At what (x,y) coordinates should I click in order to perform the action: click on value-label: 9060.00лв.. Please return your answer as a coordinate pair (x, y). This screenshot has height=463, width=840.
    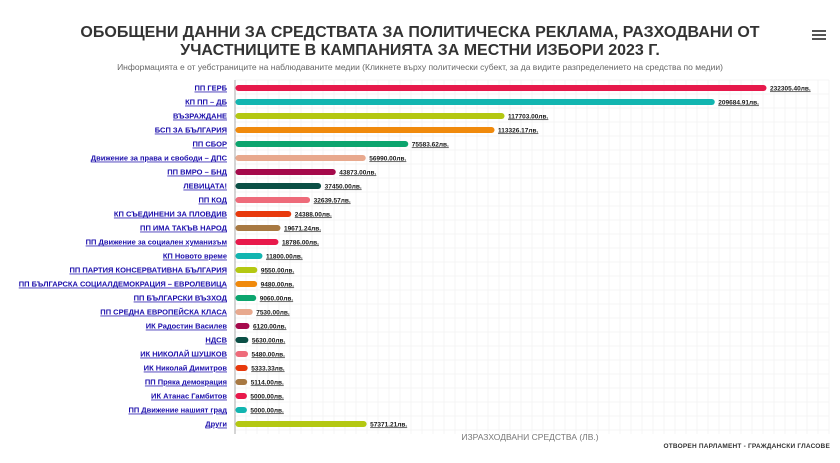
    Looking at the image, I should click on (277, 298).